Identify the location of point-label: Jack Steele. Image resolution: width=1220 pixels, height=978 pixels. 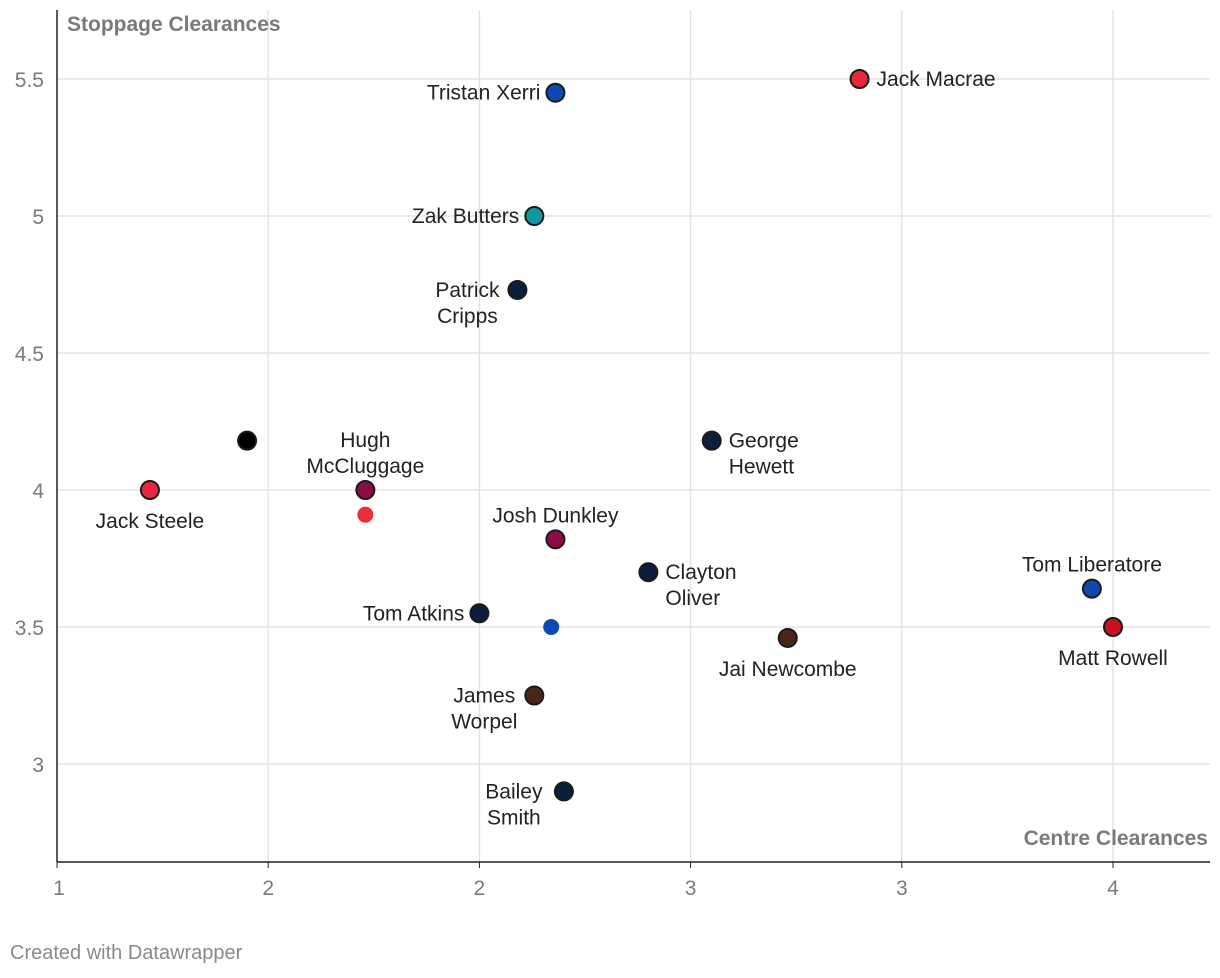
(150, 521).